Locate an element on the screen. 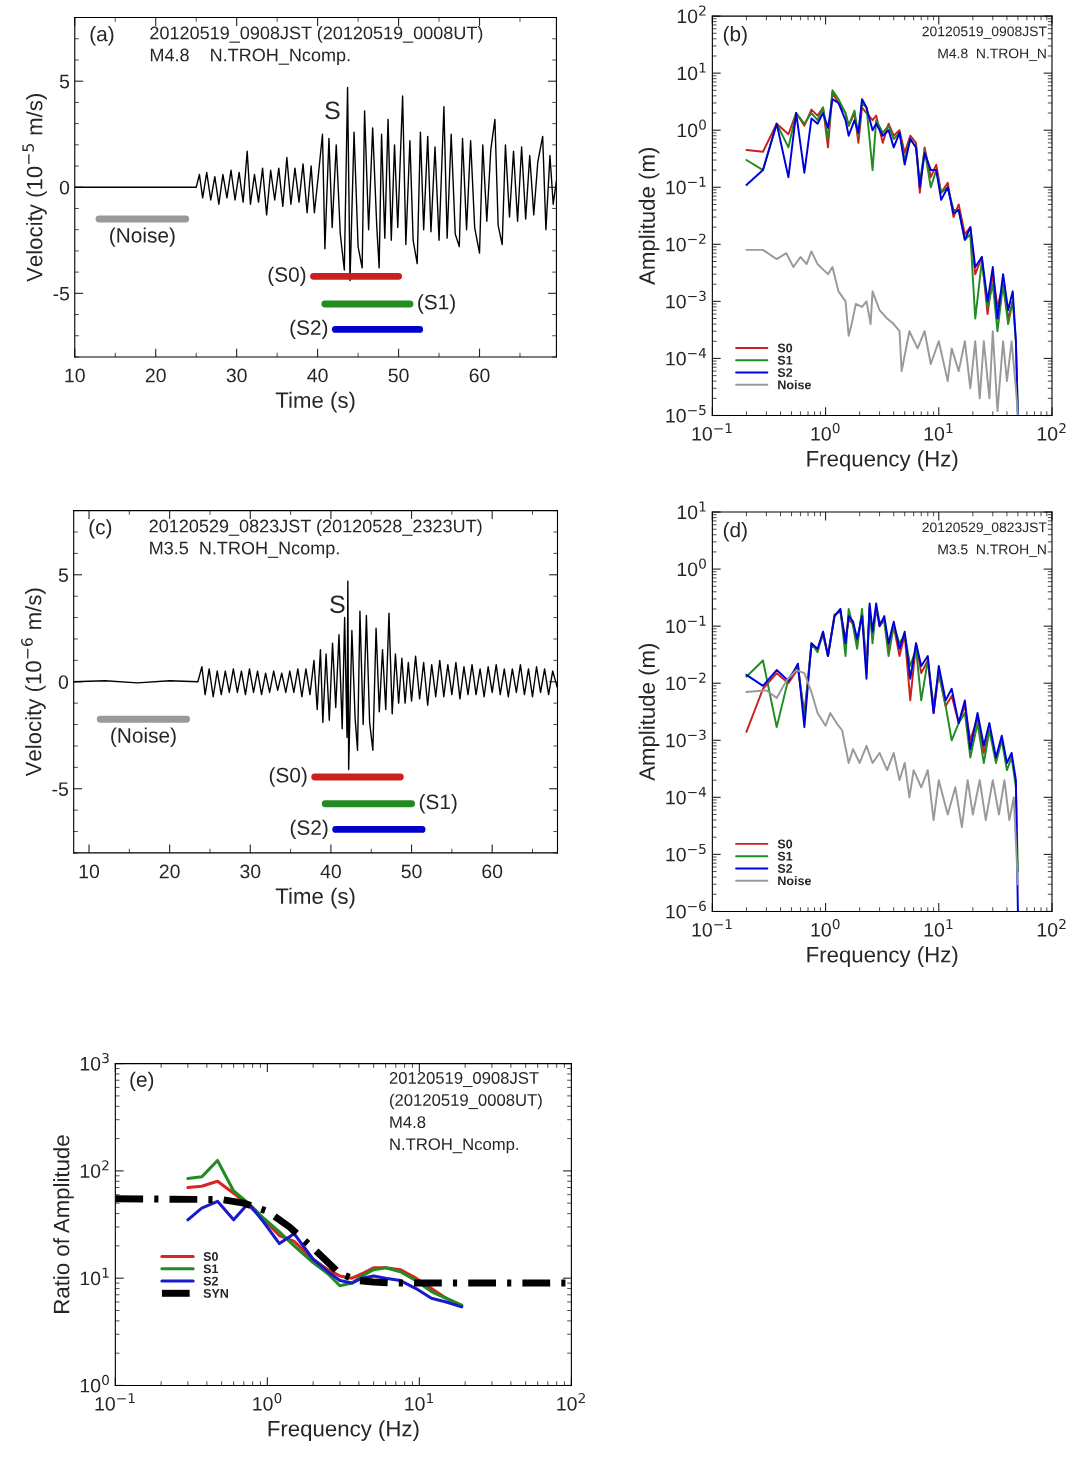  annotation: (c) is located at coordinates (100, 529).